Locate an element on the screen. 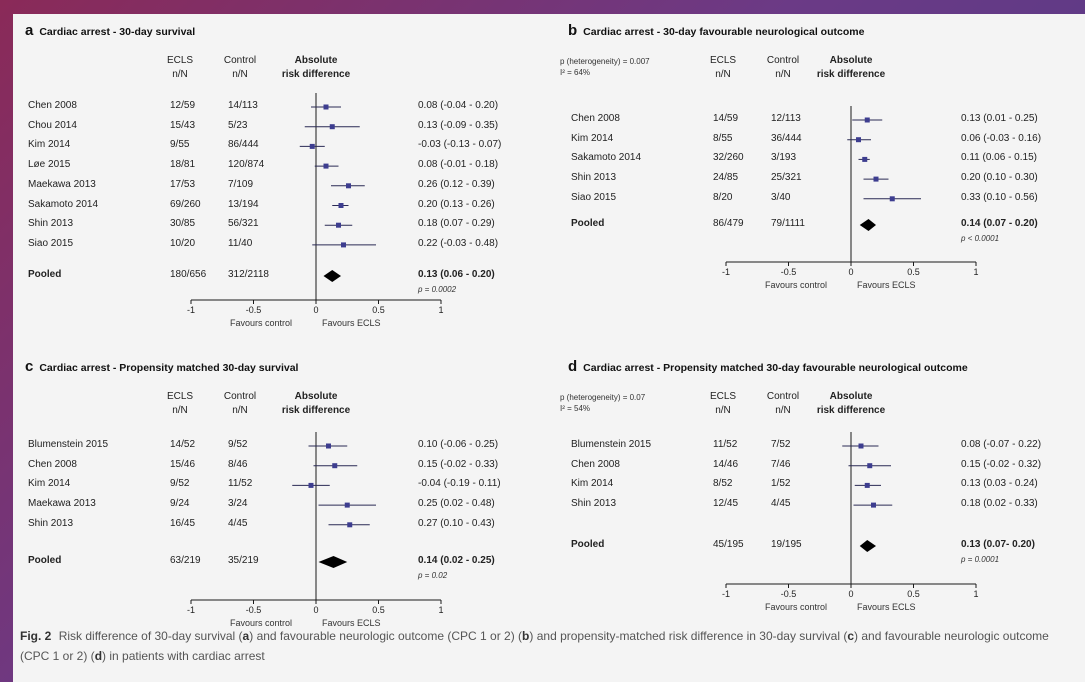 The width and height of the screenshot is (1085, 682). caption-ref-d: d is located at coordinates (98, 656).